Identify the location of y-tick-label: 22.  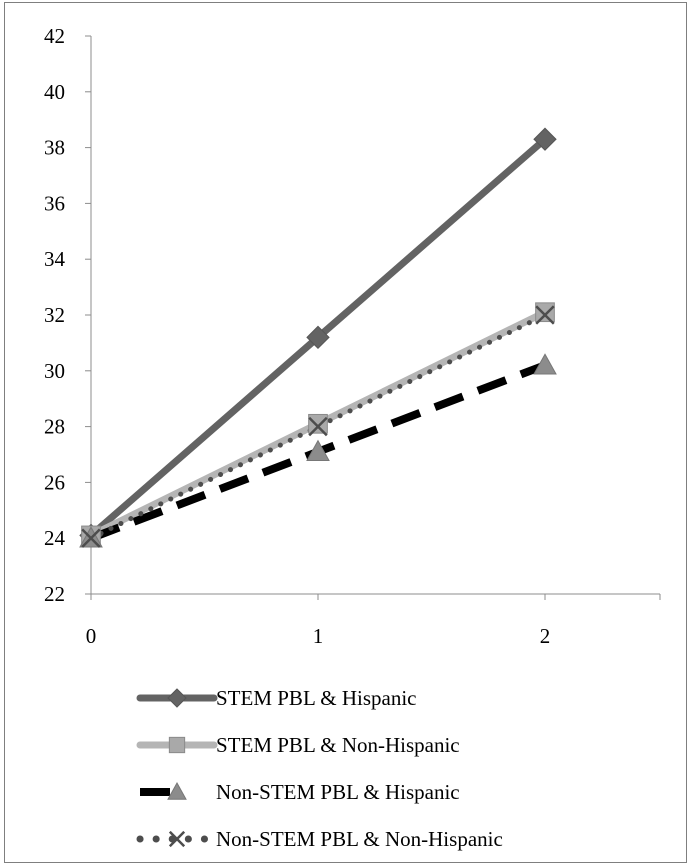
(54, 594).